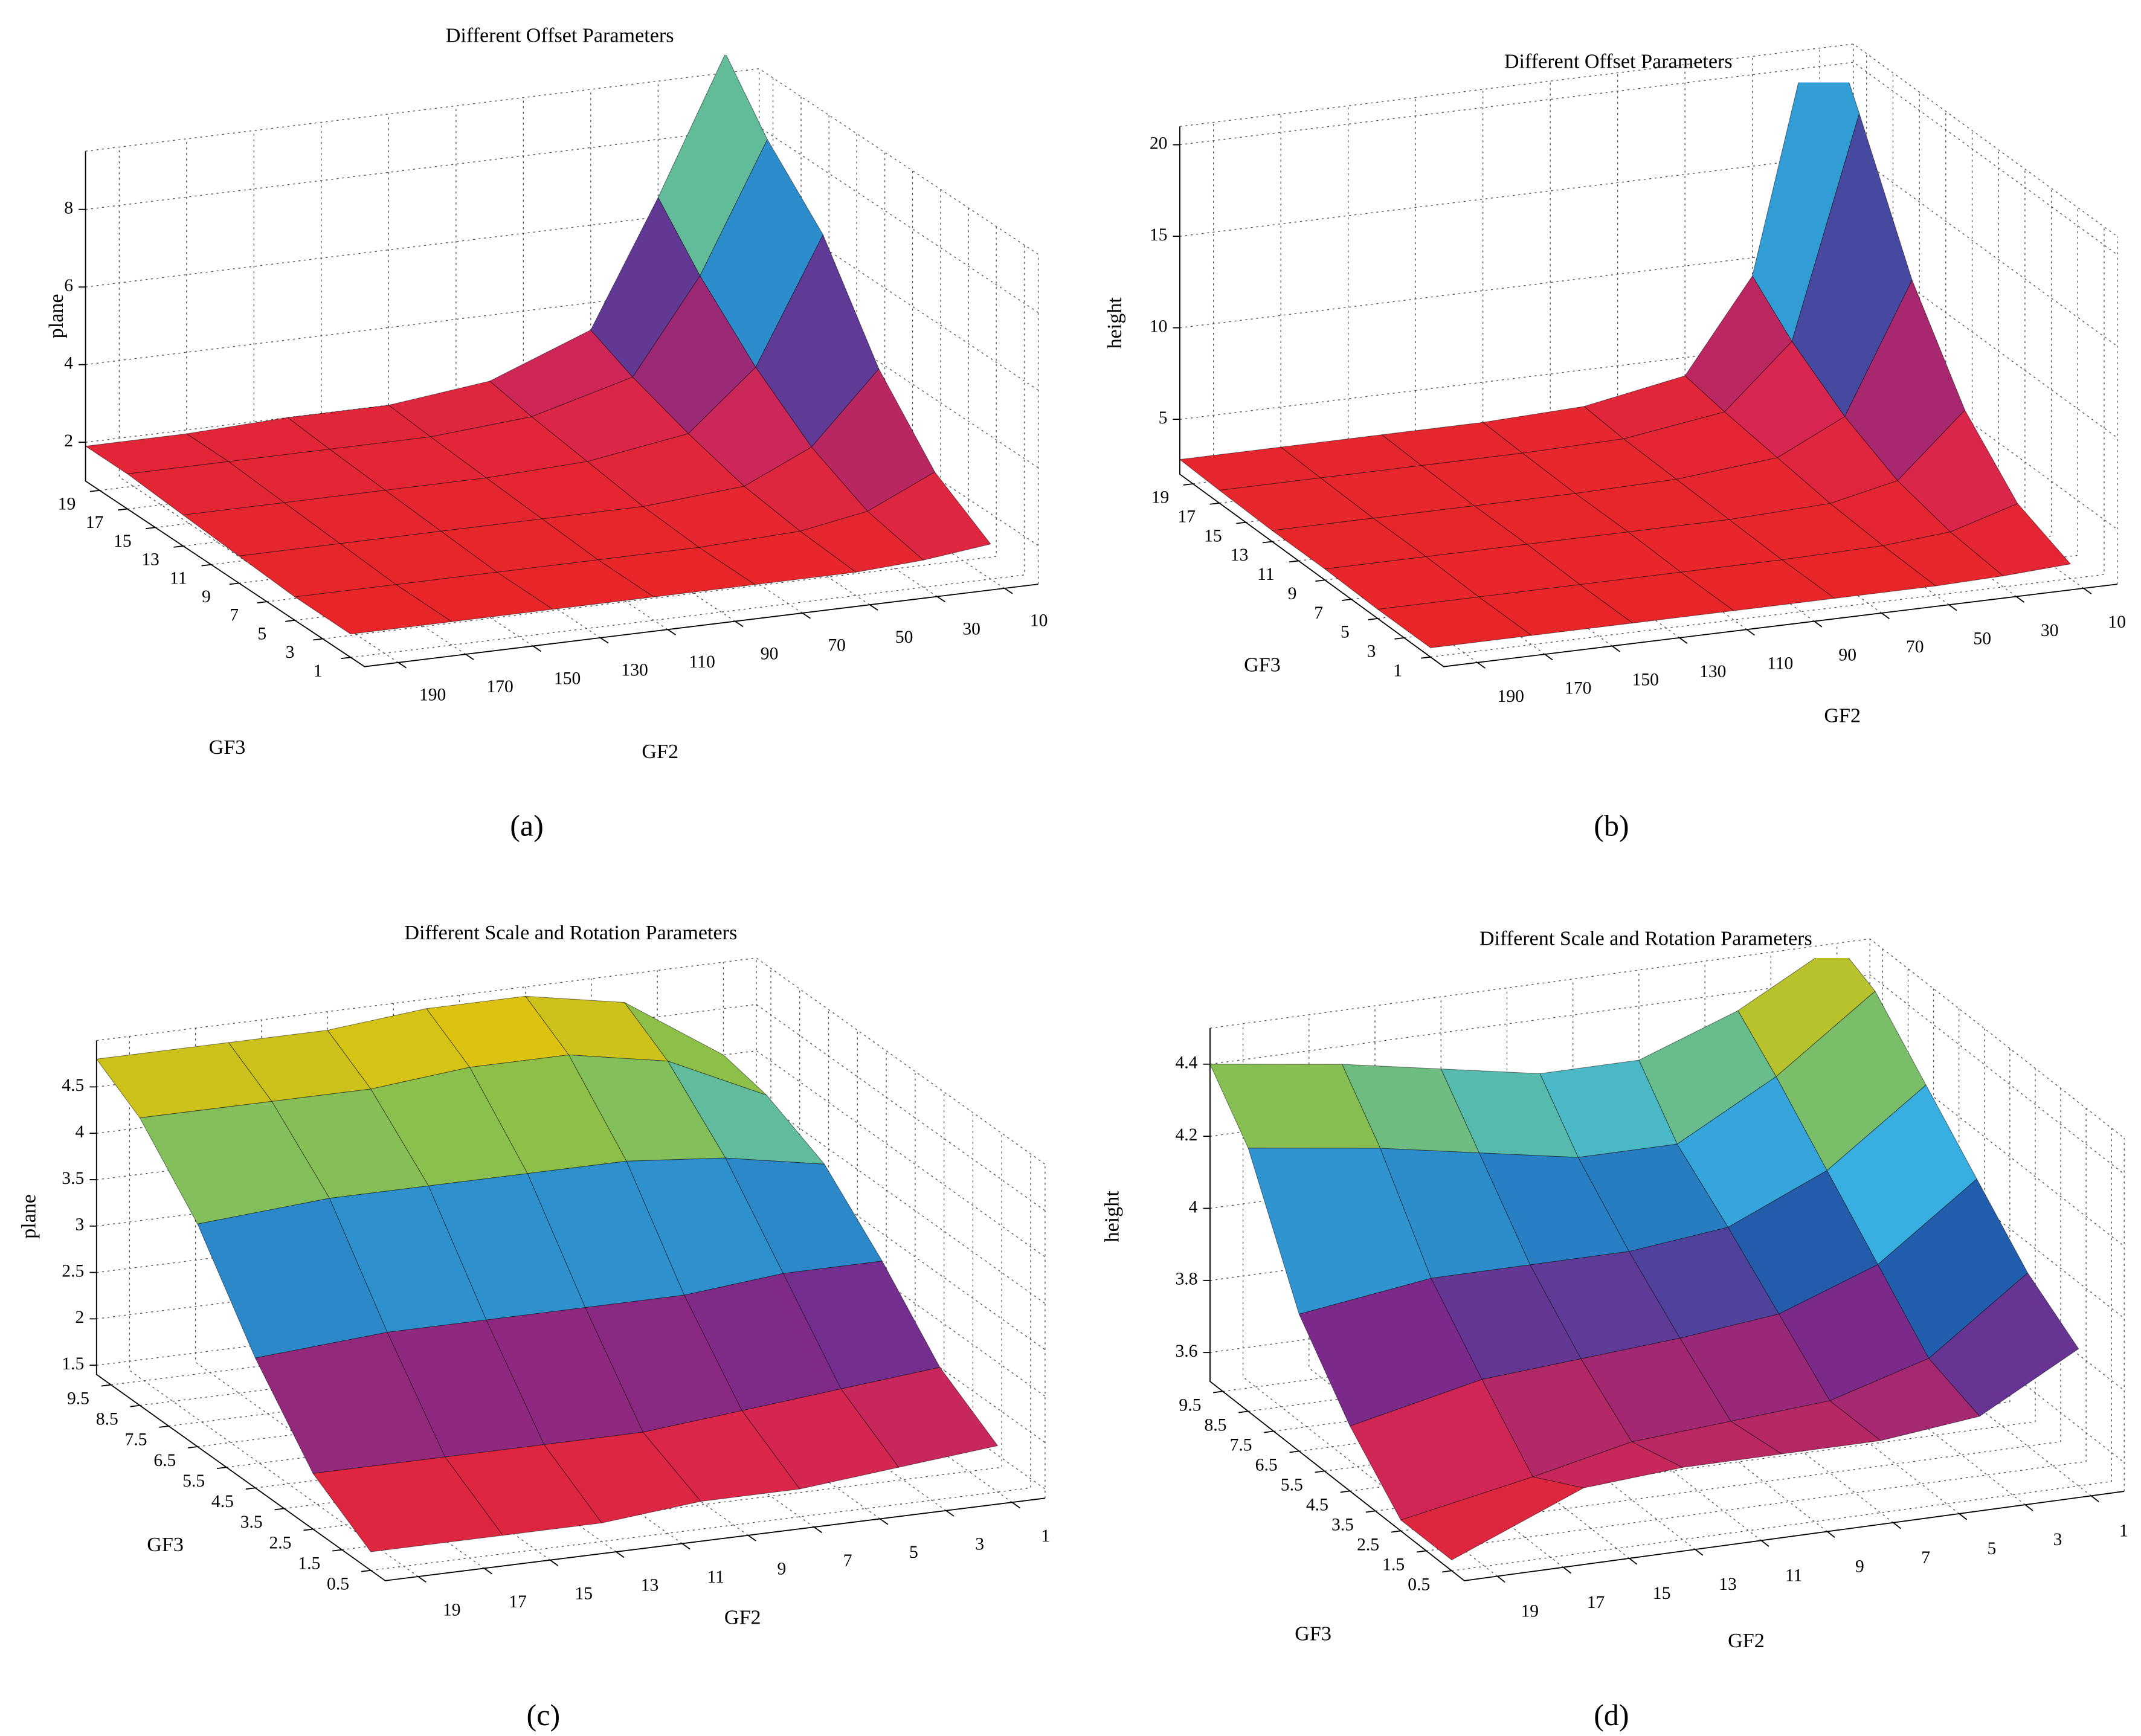  What do you see at coordinates (73, 1085) in the screenshot?
I see `z-tick-label: 4.5` at bounding box center [73, 1085].